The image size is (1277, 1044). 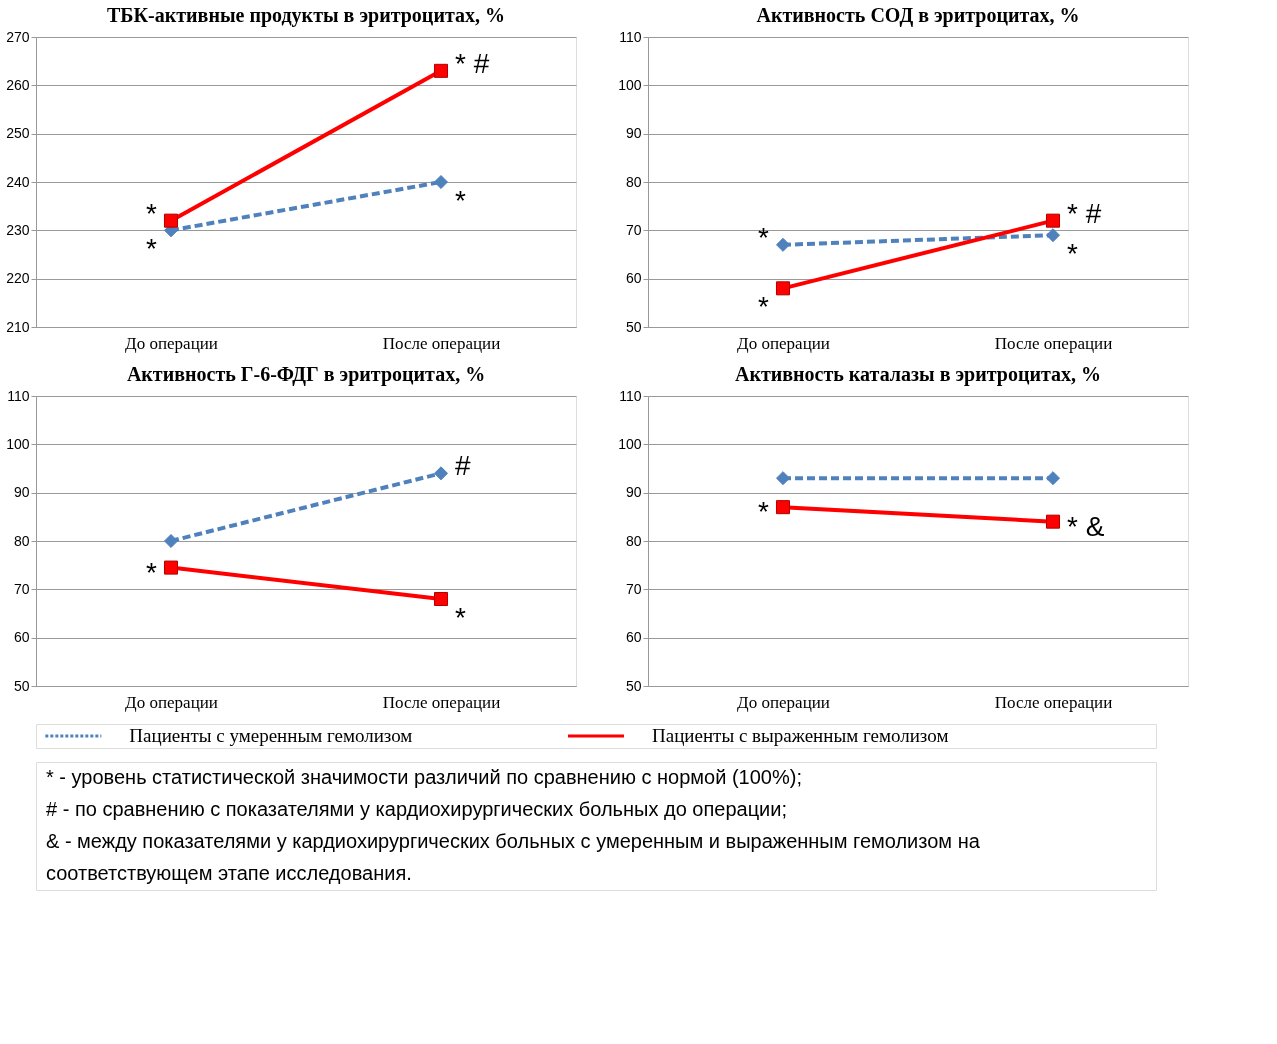 What do you see at coordinates (918, 374) in the screenshot?
I see `chart-title: Активность каталазы в эритроцитах, %` at bounding box center [918, 374].